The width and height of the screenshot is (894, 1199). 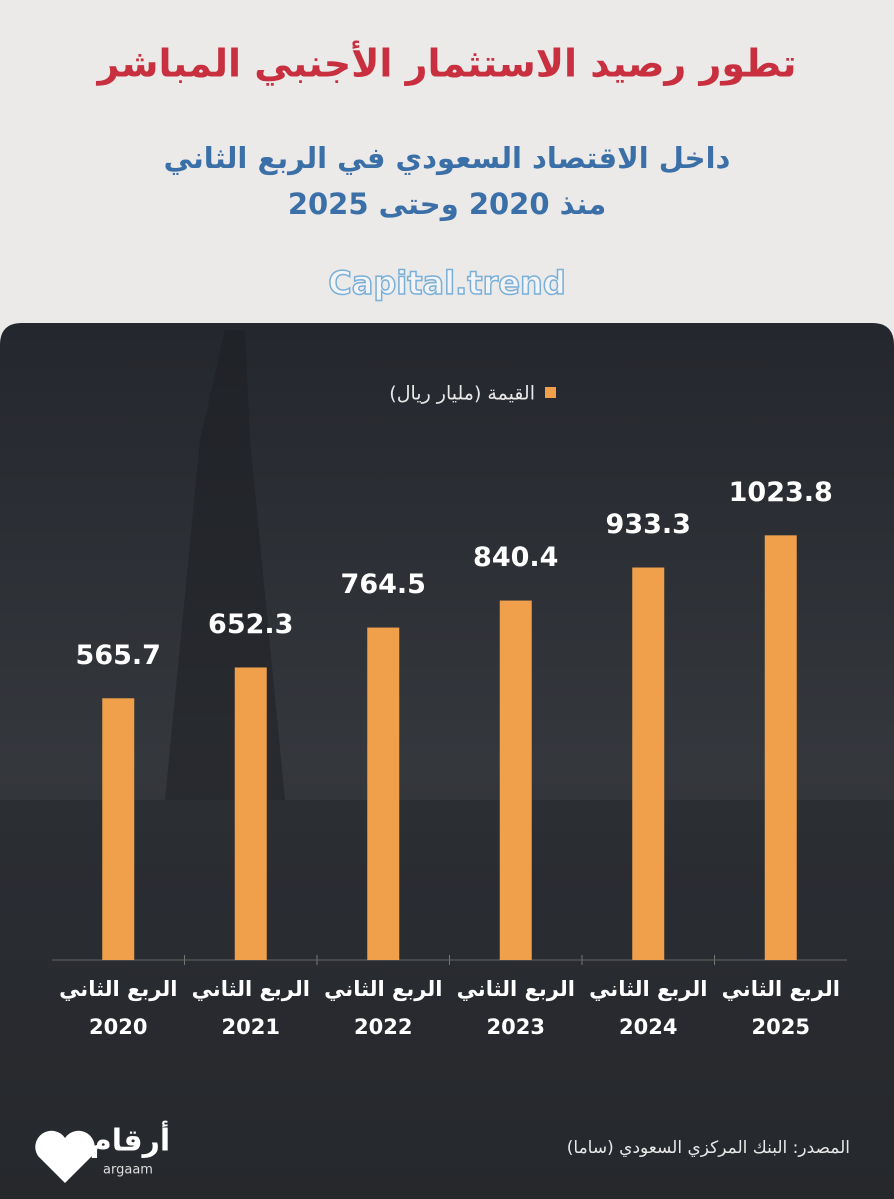 What do you see at coordinates (250, 624) in the screenshot?
I see `value-label: 652.3` at bounding box center [250, 624].